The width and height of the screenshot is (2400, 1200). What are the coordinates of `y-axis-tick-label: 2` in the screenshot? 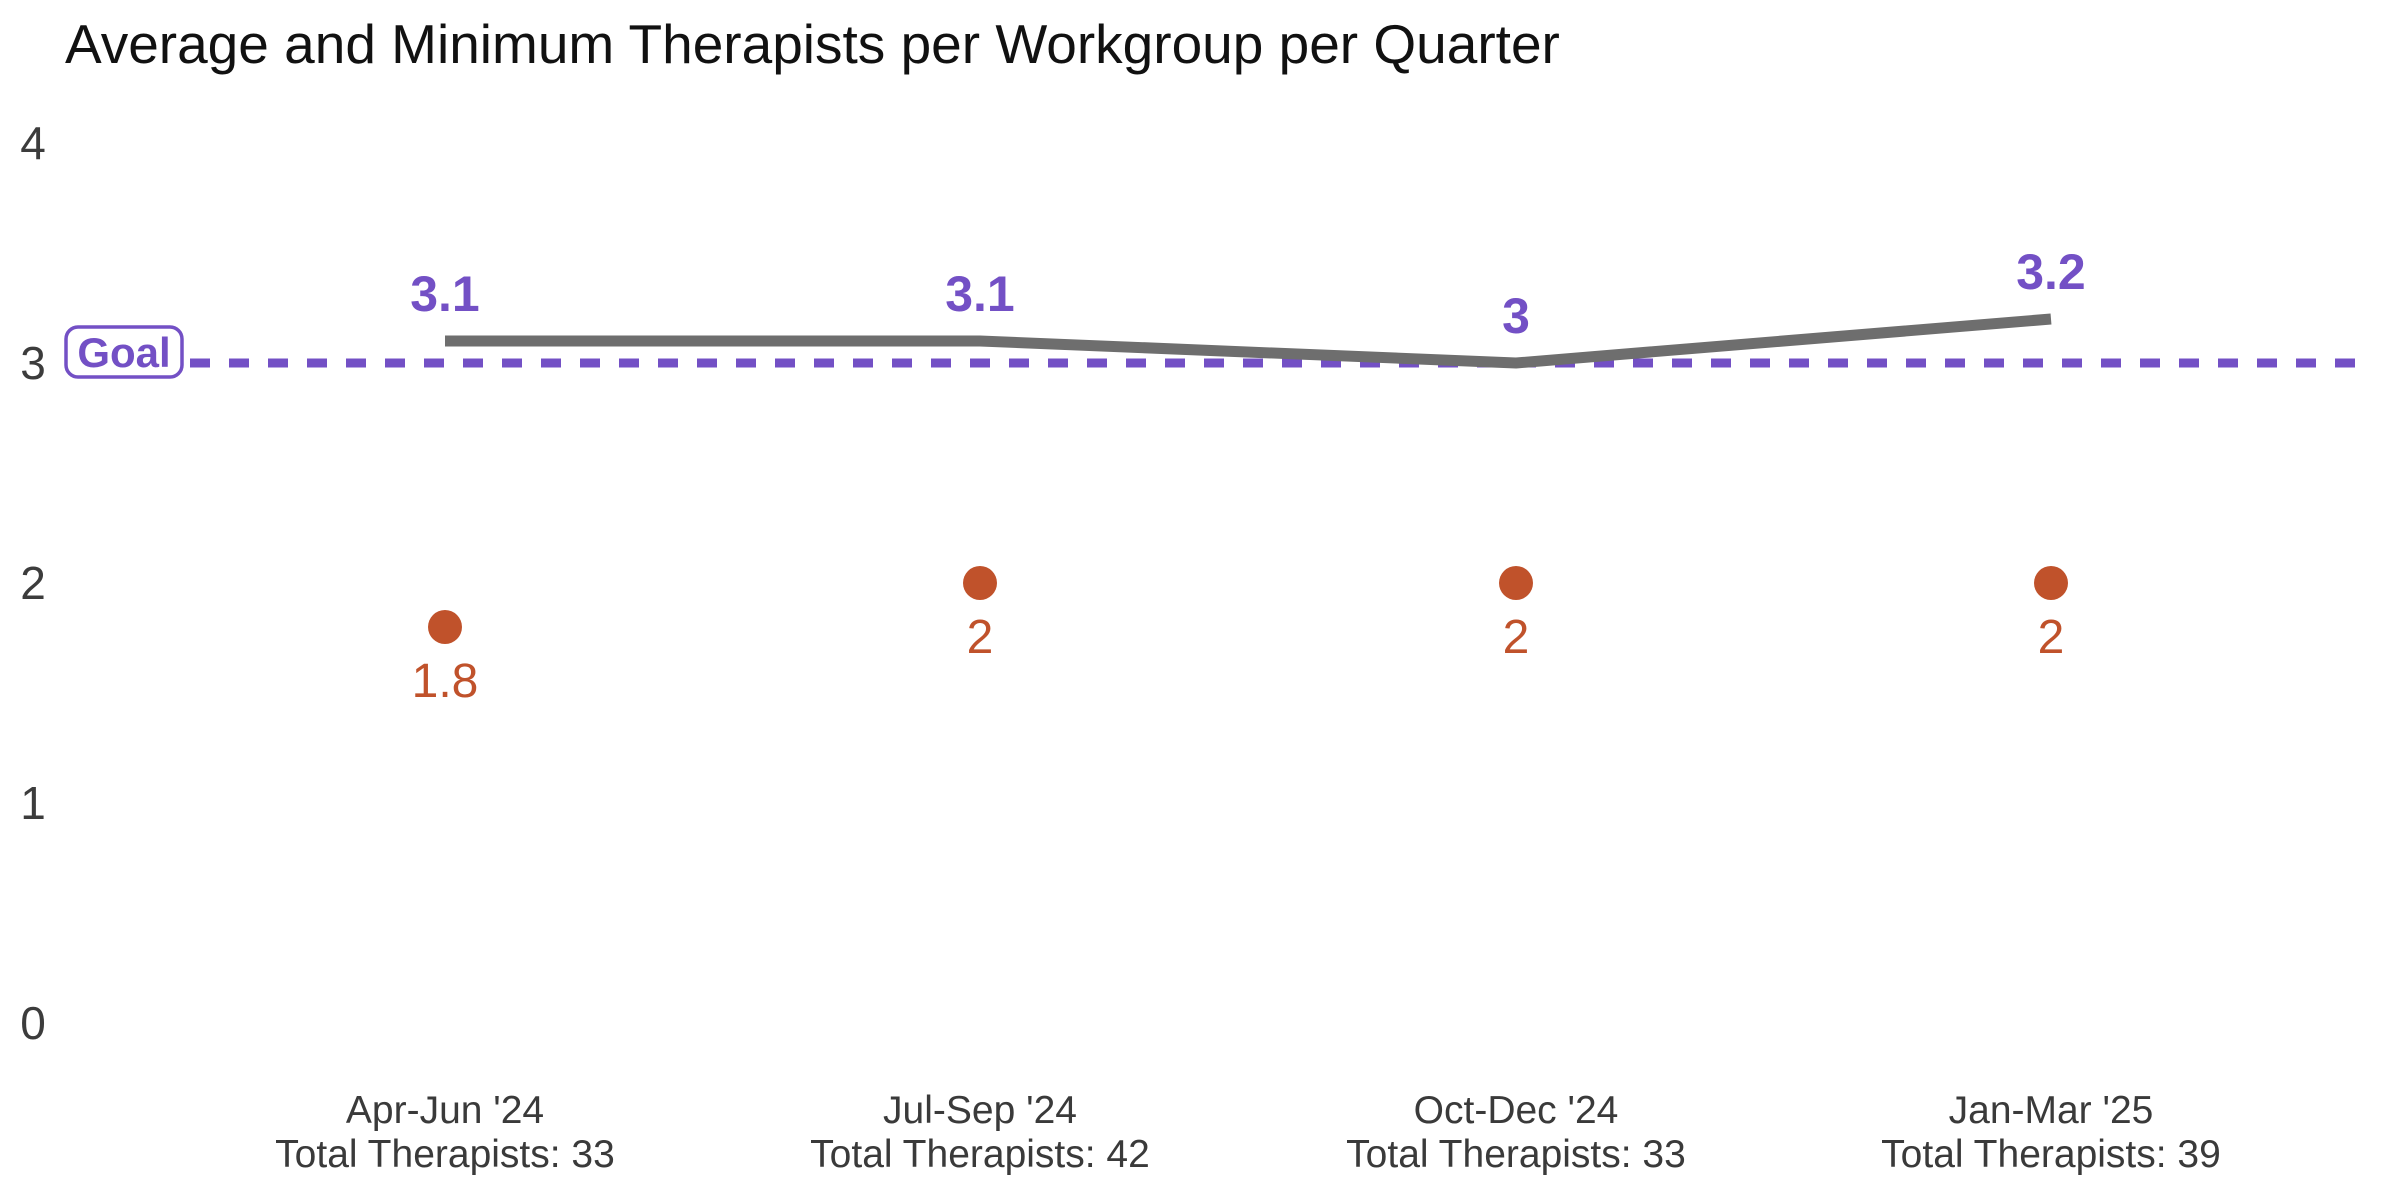 It's located at (33, 583).